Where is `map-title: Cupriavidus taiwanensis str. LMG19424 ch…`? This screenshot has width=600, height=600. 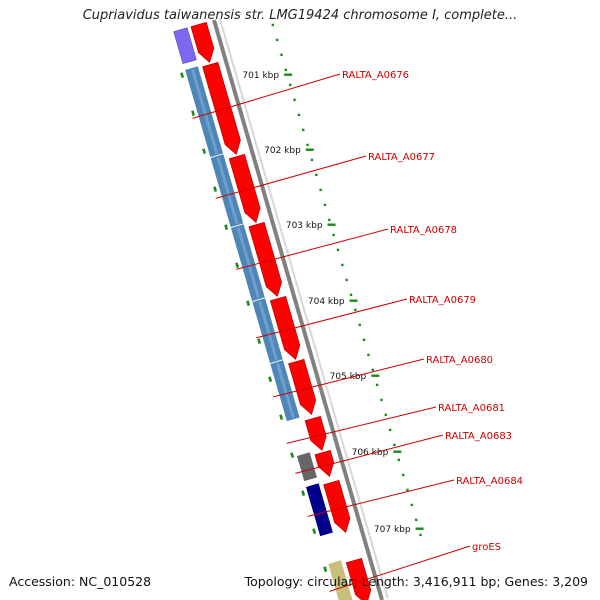 map-title: Cupriavidus taiwanensis str. LMG19424 ch… is located at coordinates (300, 15).